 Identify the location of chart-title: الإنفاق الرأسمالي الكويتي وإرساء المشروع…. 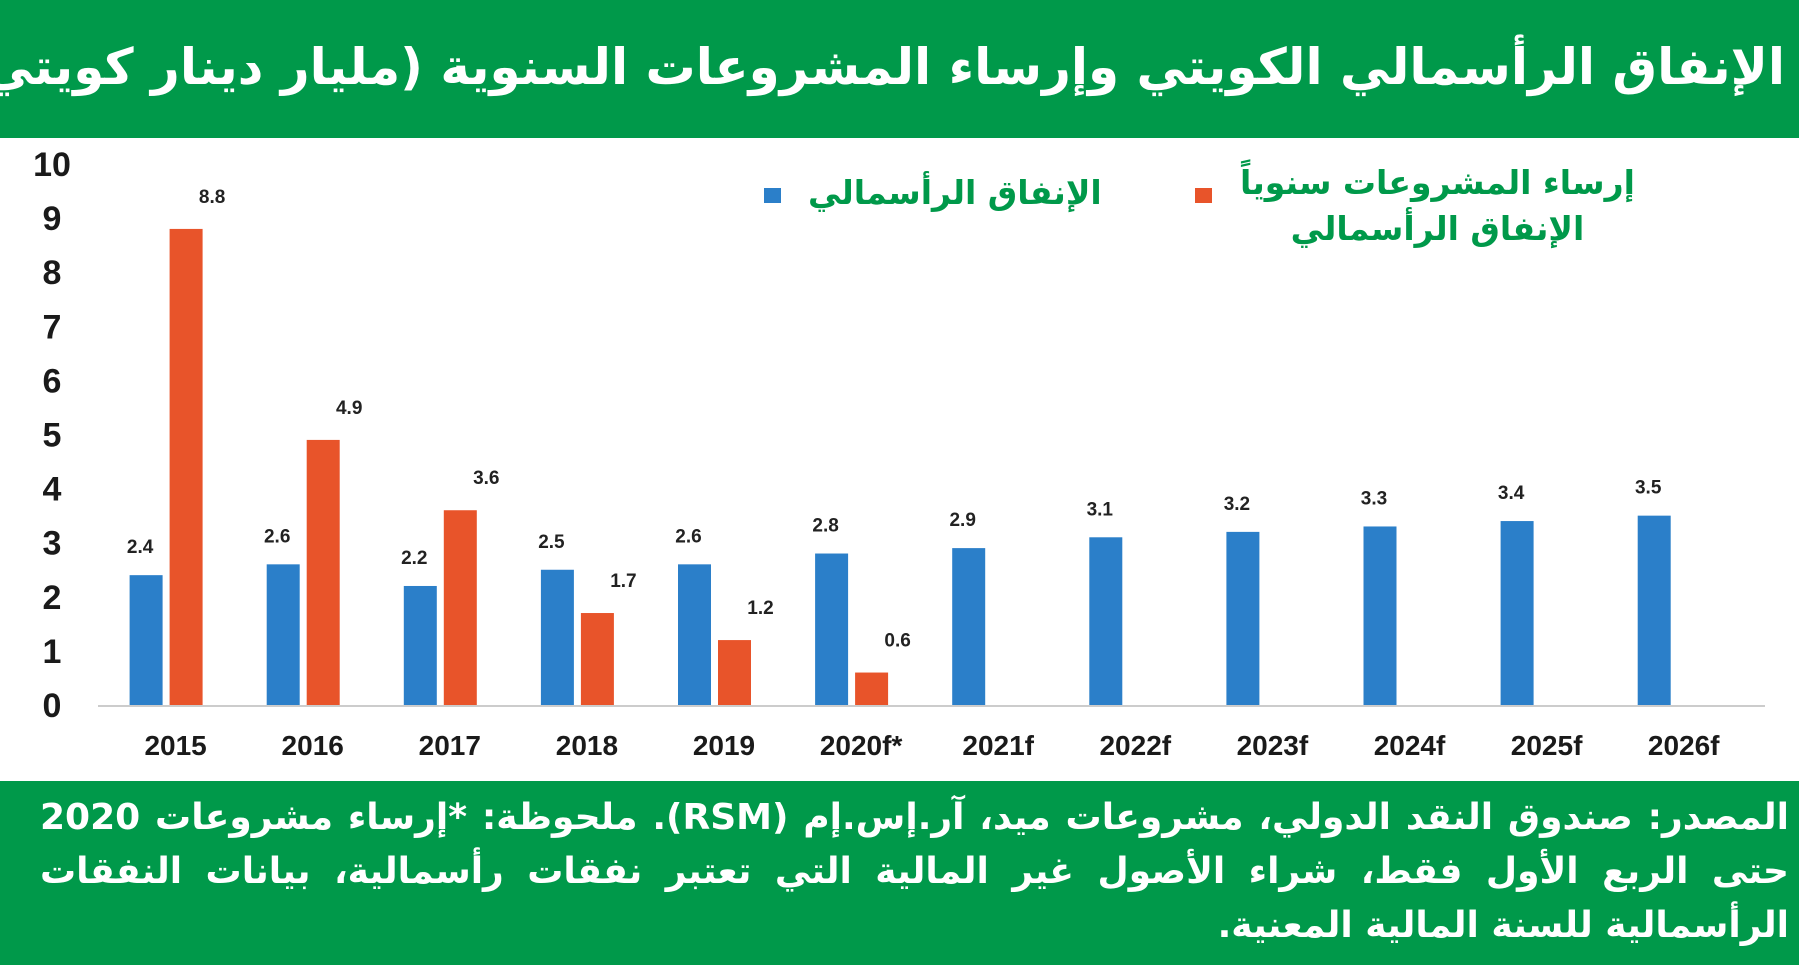
(892, 67).